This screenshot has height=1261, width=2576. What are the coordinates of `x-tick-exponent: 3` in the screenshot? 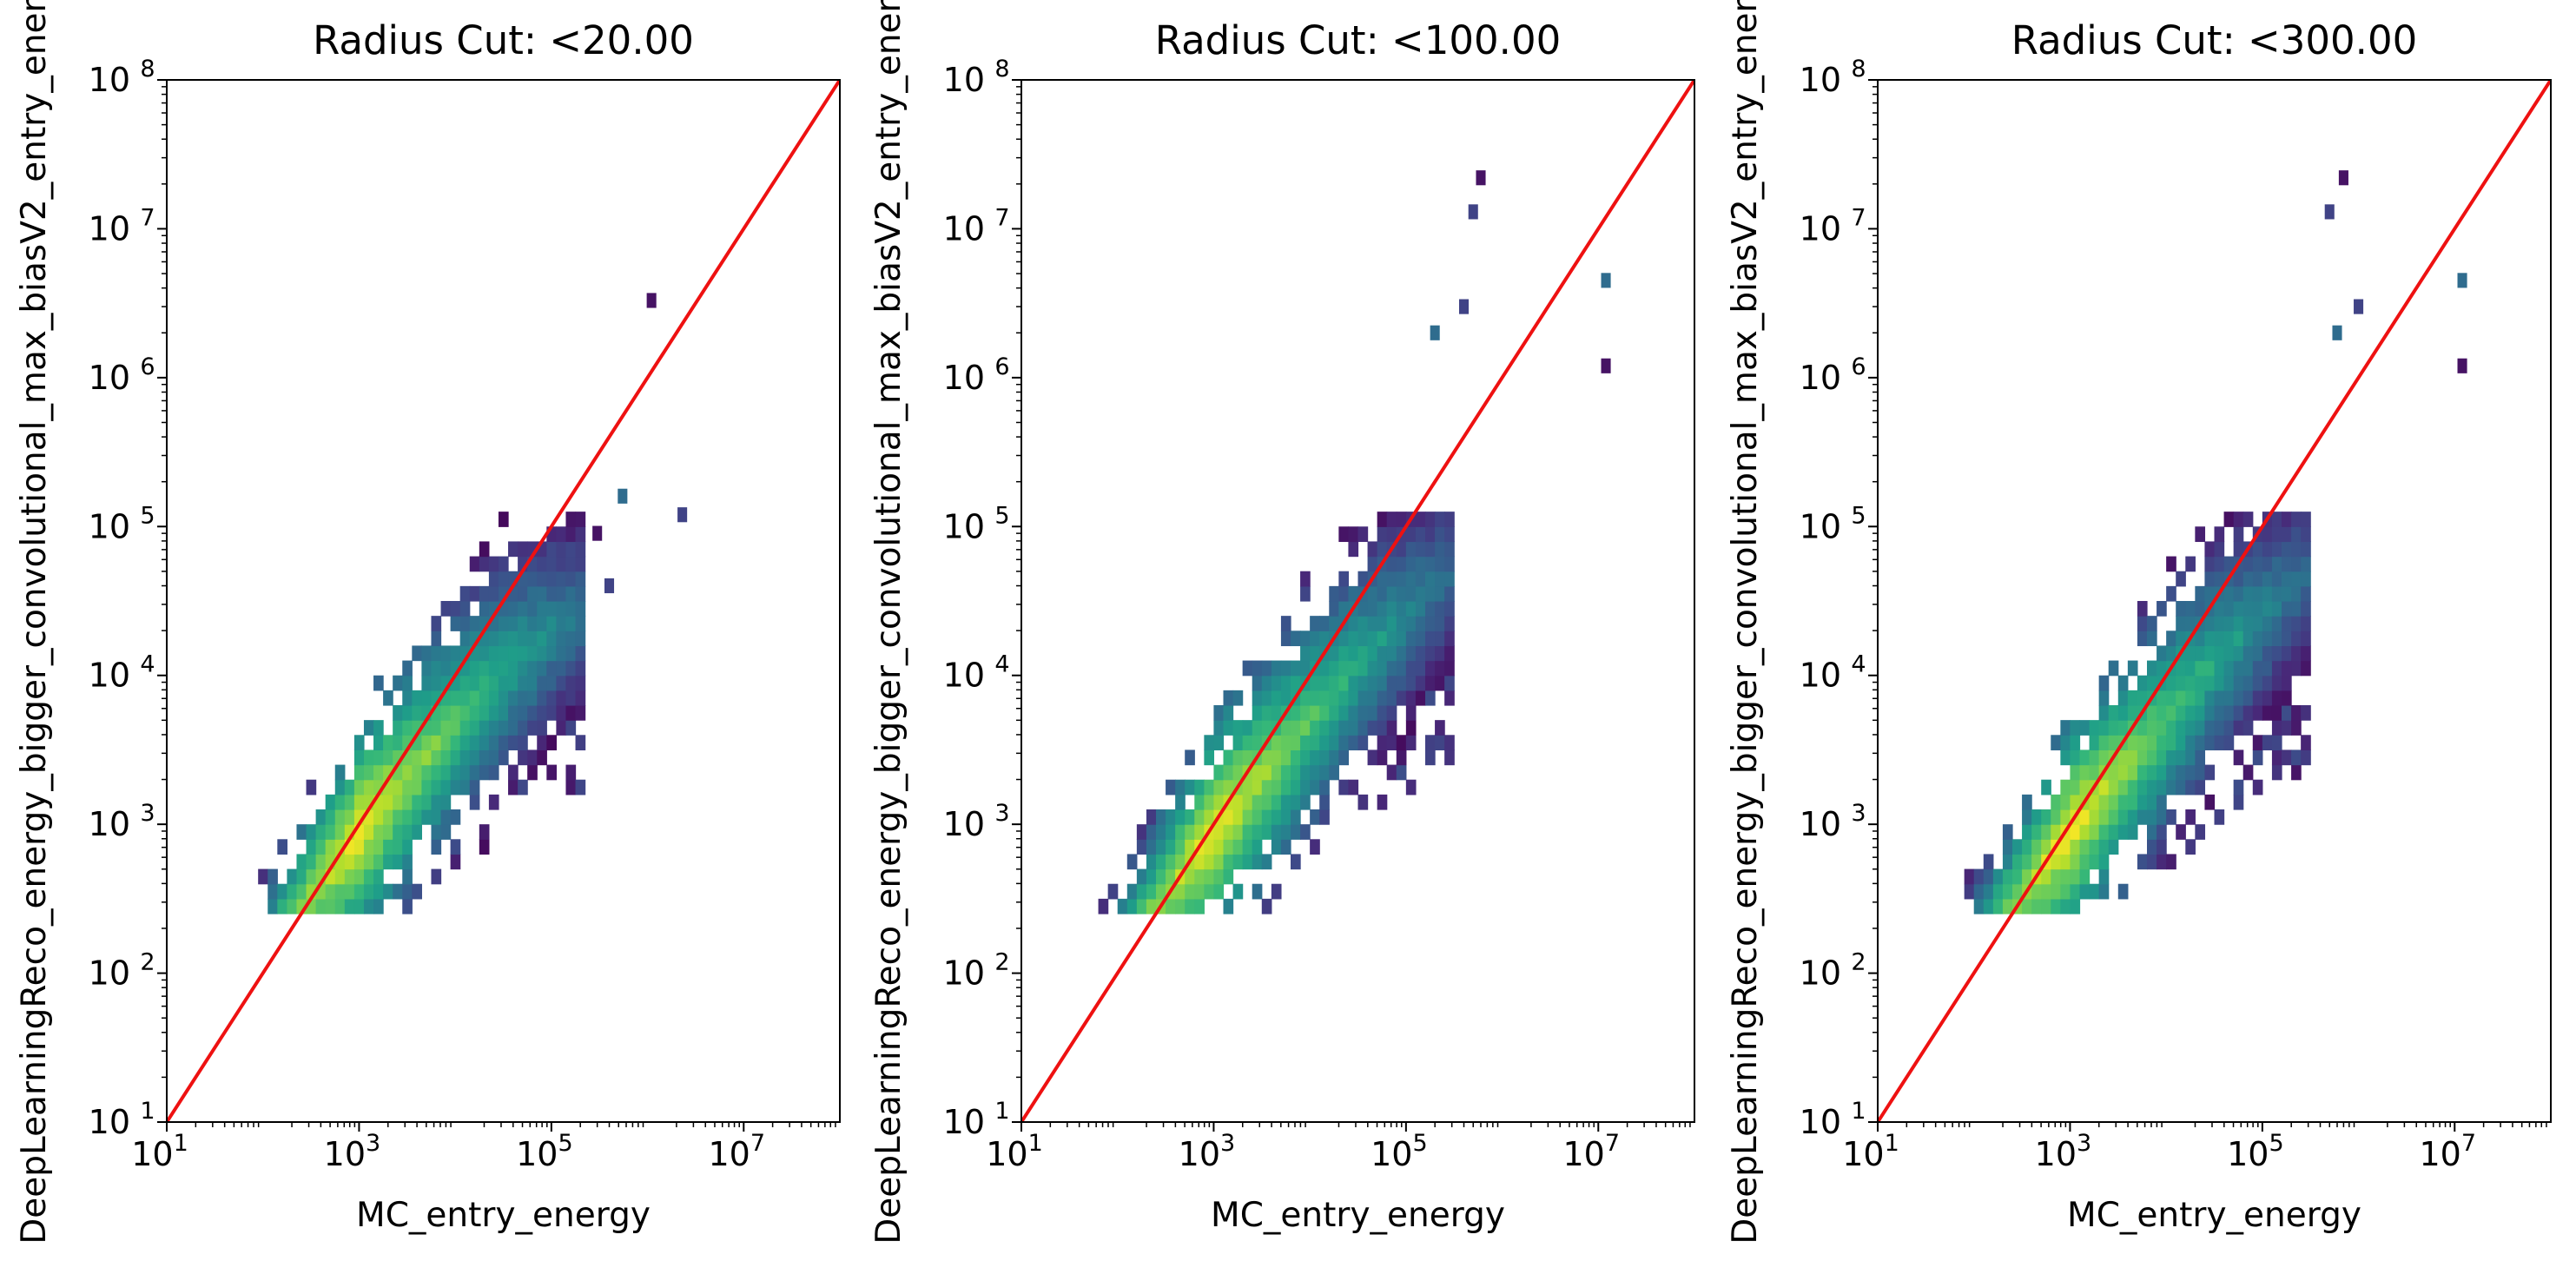 It's located at (1227, 1143).